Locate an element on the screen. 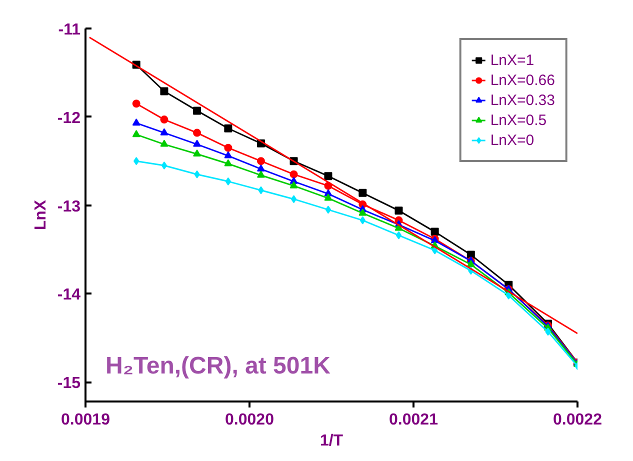  legend-label: LnX=0.33 is located at coordinates (522, 100).